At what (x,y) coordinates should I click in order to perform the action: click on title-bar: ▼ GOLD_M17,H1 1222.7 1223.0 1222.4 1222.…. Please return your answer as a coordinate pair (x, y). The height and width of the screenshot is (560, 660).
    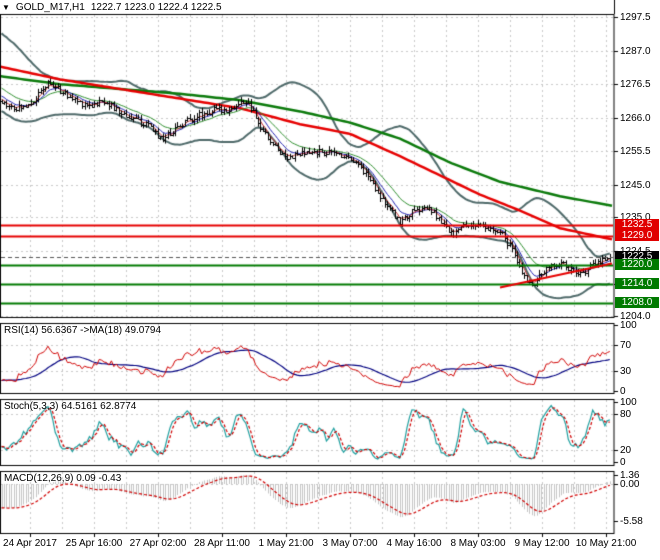
    Looking at the image, I should click on (112, 7).